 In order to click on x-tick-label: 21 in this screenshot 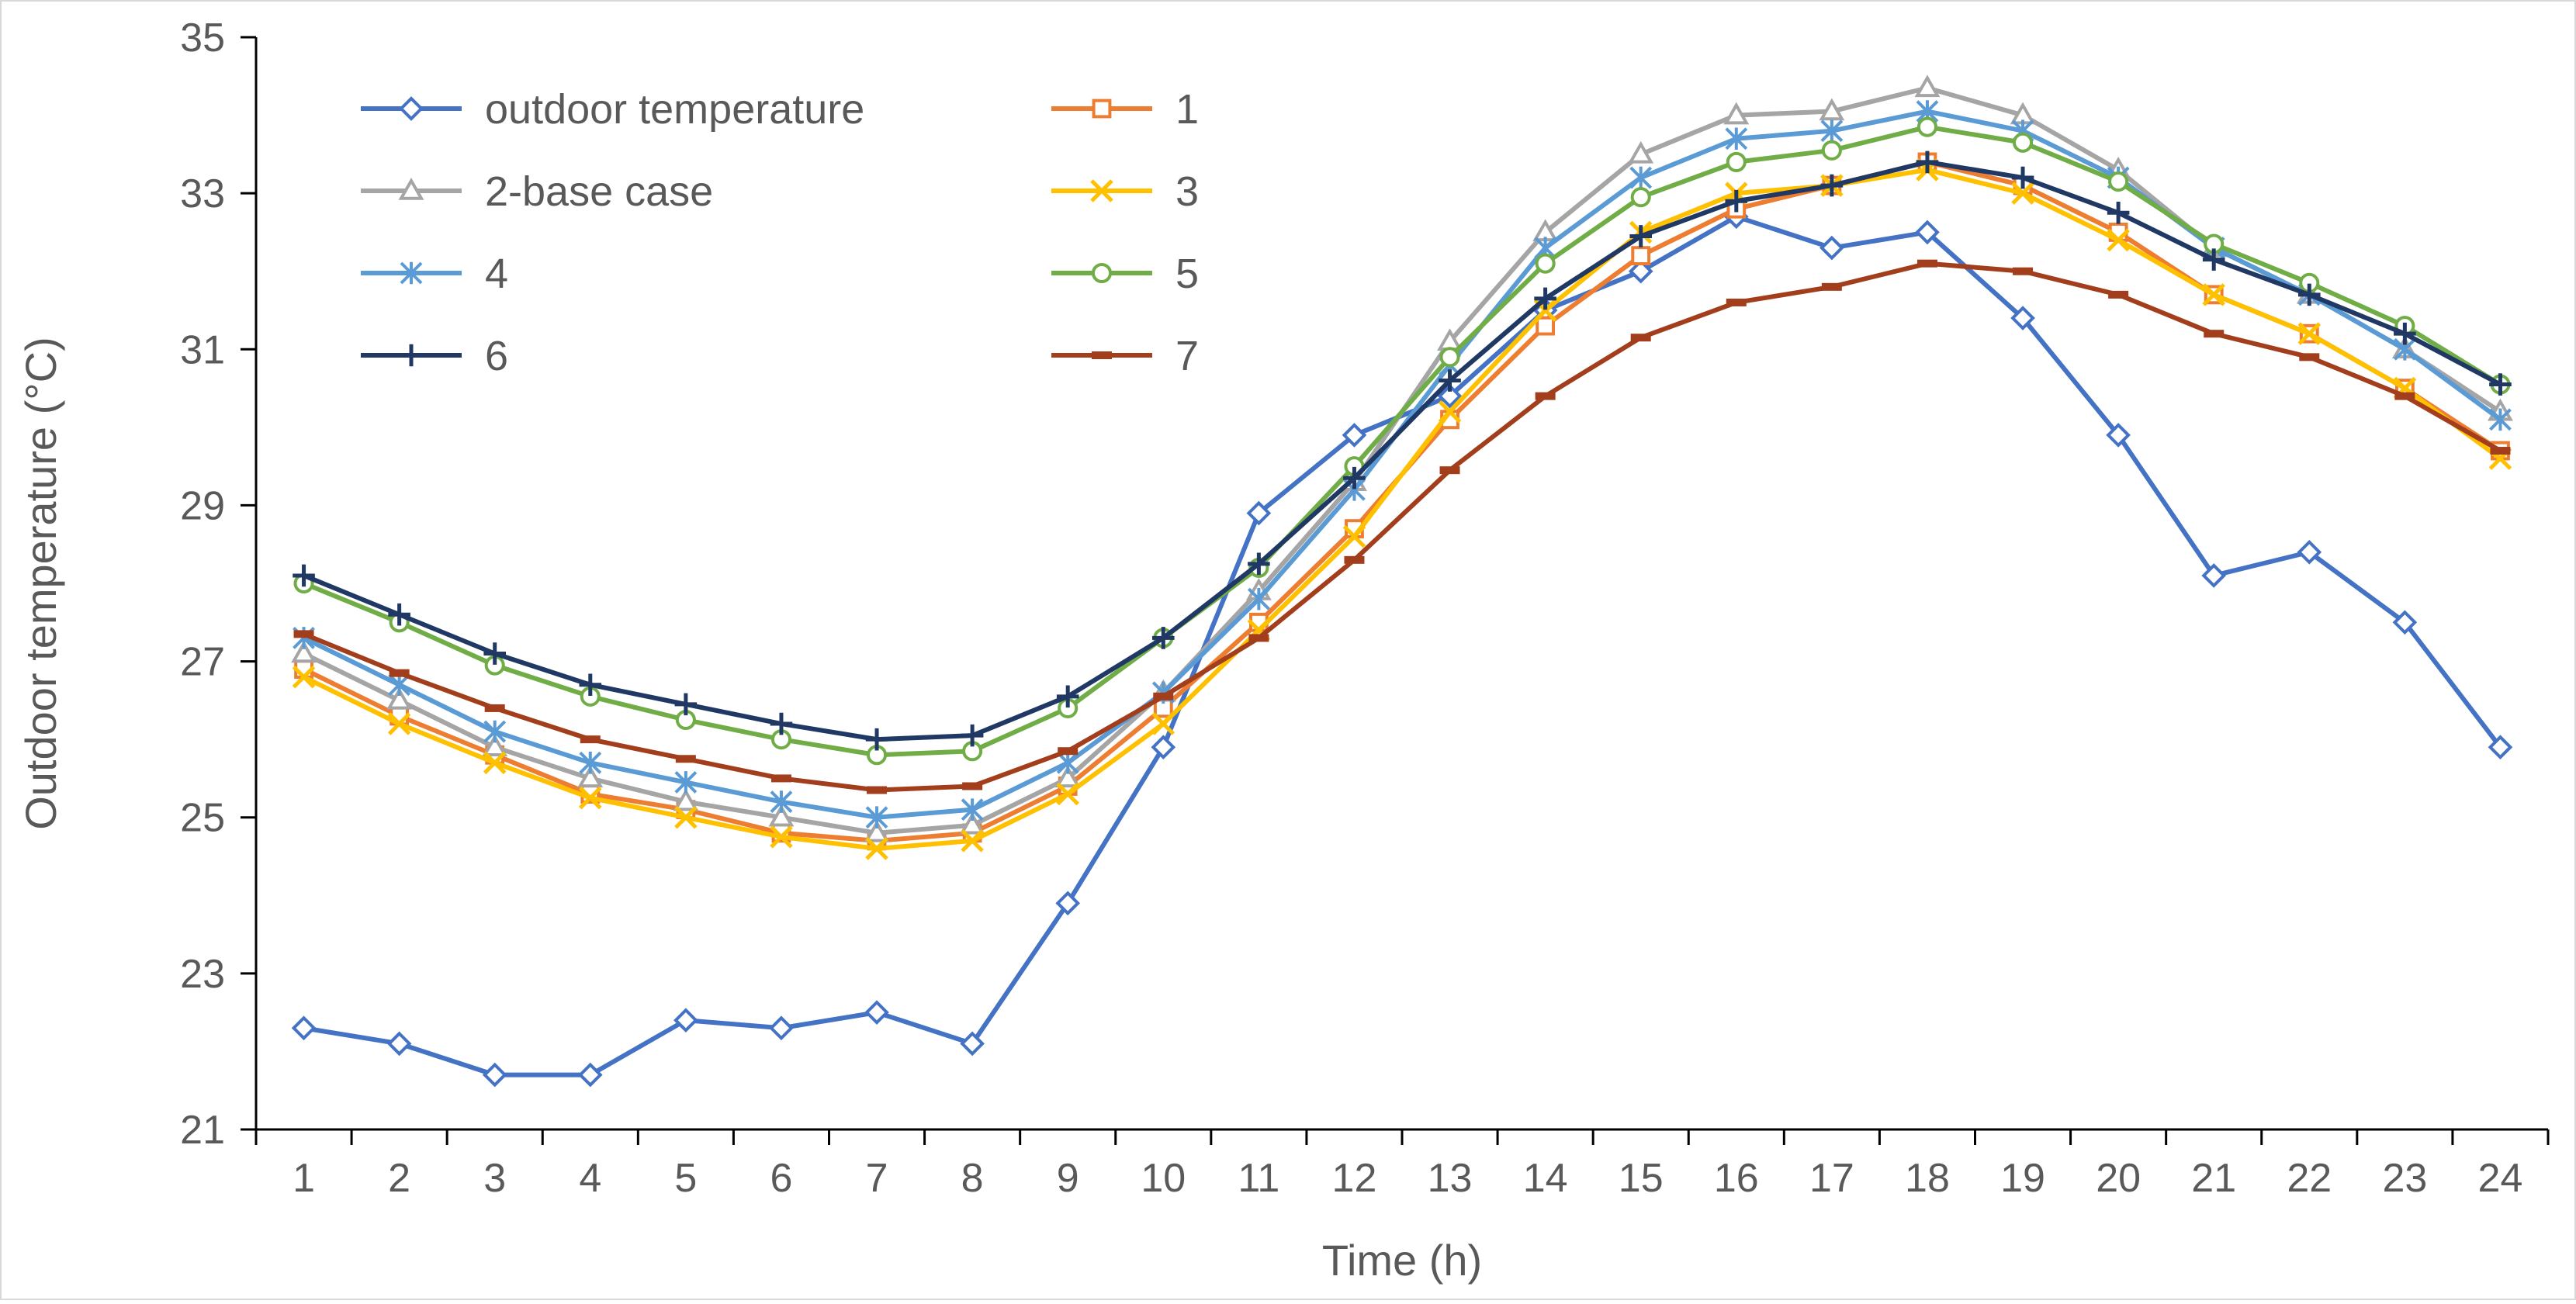, I will do `click(2213, 1178)`.